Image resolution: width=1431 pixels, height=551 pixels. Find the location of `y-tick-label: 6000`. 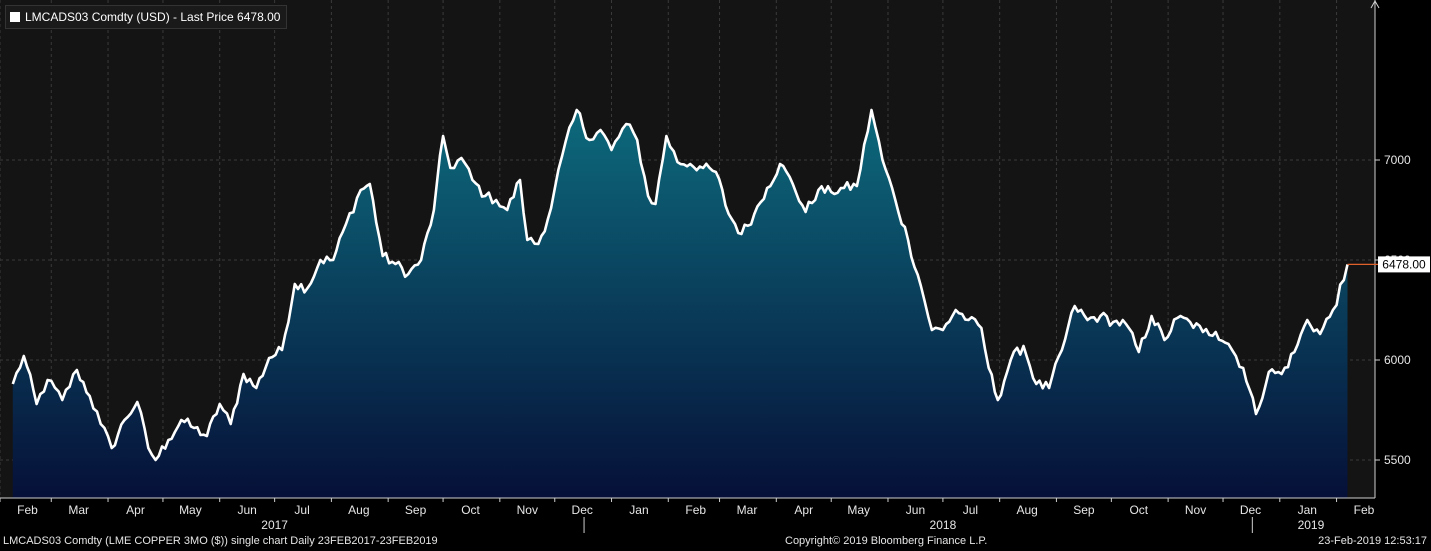

y-tick-label: 6000 is located at coordinates (1397, 360).